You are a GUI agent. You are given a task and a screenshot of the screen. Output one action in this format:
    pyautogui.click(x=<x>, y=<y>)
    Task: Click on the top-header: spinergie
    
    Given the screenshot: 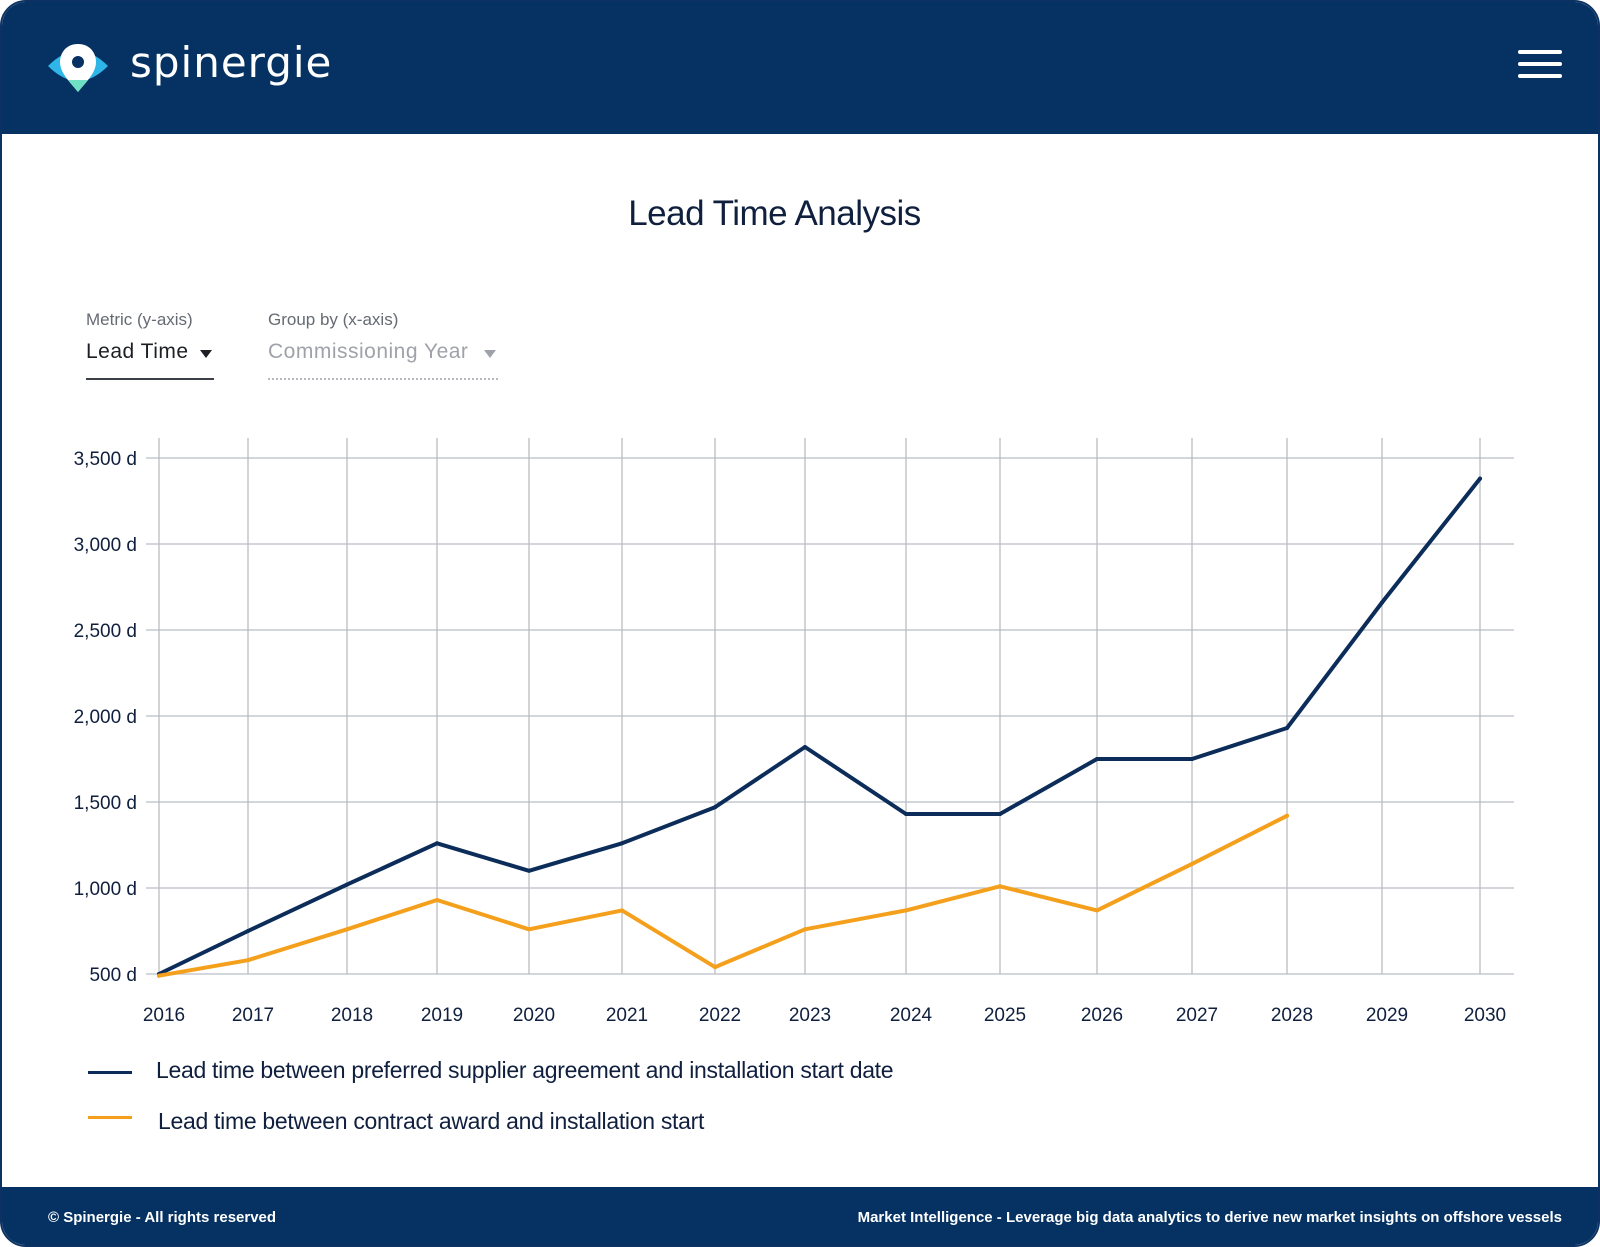 What is the action you would take?
    pyautogui.click(x=800, y=68)
    